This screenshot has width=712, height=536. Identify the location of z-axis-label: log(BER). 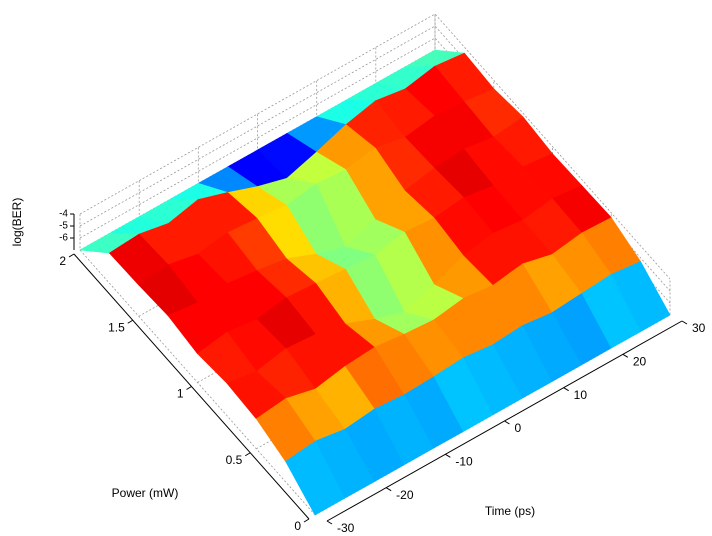
(17, 222).